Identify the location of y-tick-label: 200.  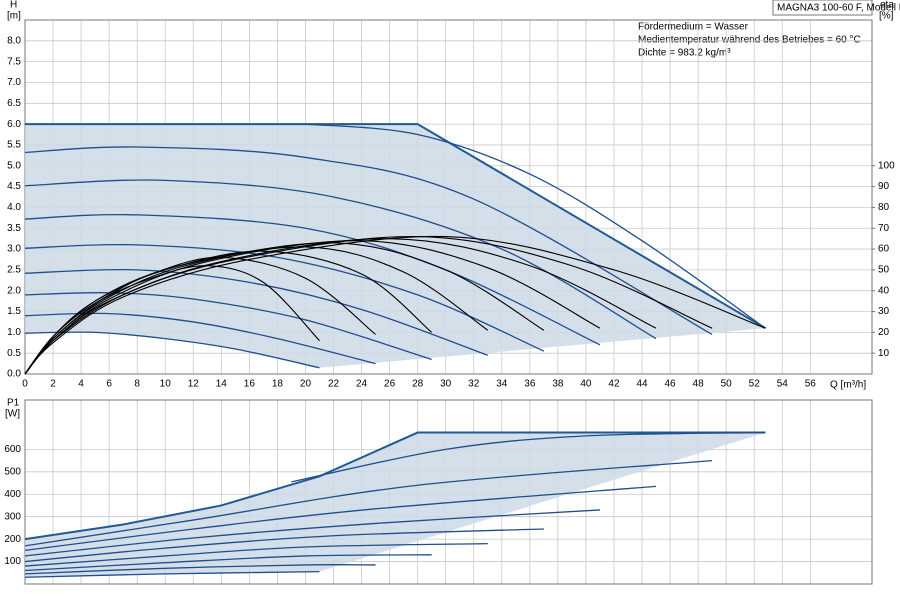
(12, 539).